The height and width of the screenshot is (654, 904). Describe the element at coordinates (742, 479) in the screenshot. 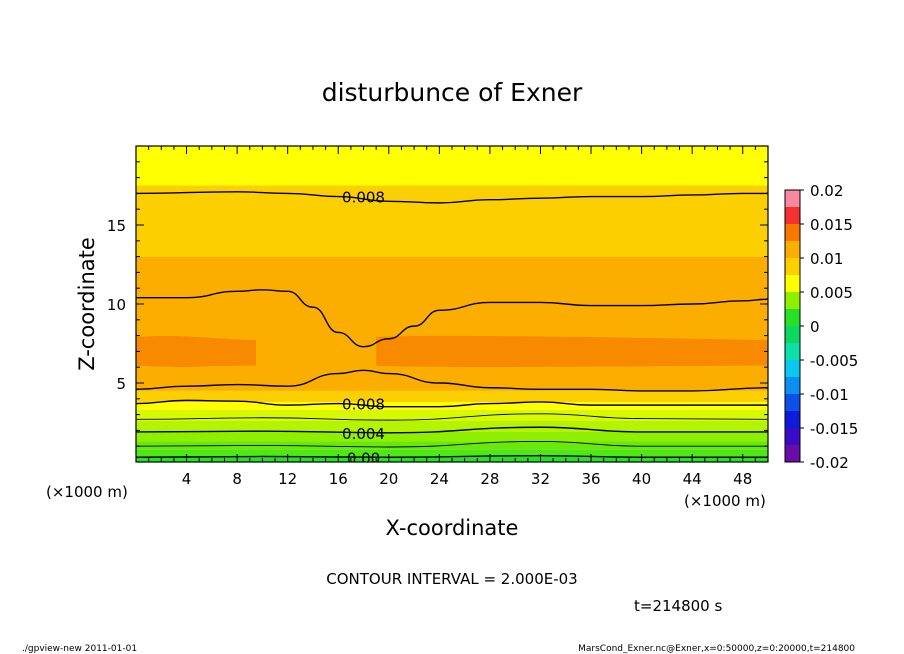

I see `x-tick-label-48: 48` at that location.